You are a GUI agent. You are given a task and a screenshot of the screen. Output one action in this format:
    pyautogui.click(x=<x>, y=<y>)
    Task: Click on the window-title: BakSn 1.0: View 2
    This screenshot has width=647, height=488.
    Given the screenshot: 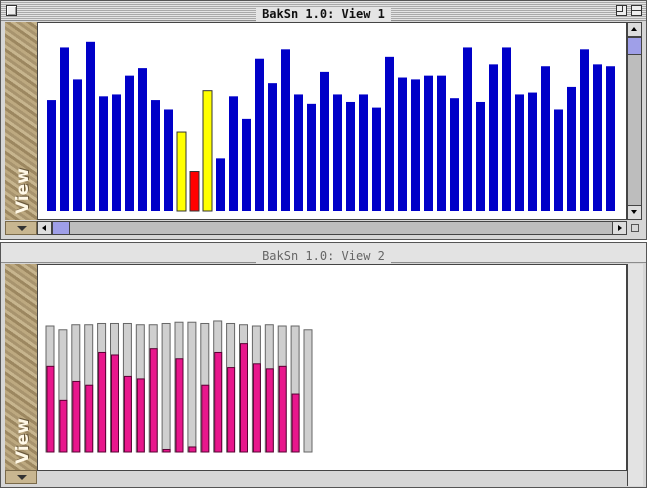 What is the action you would take?
    pyautogui.click(x=323, y=256)
    